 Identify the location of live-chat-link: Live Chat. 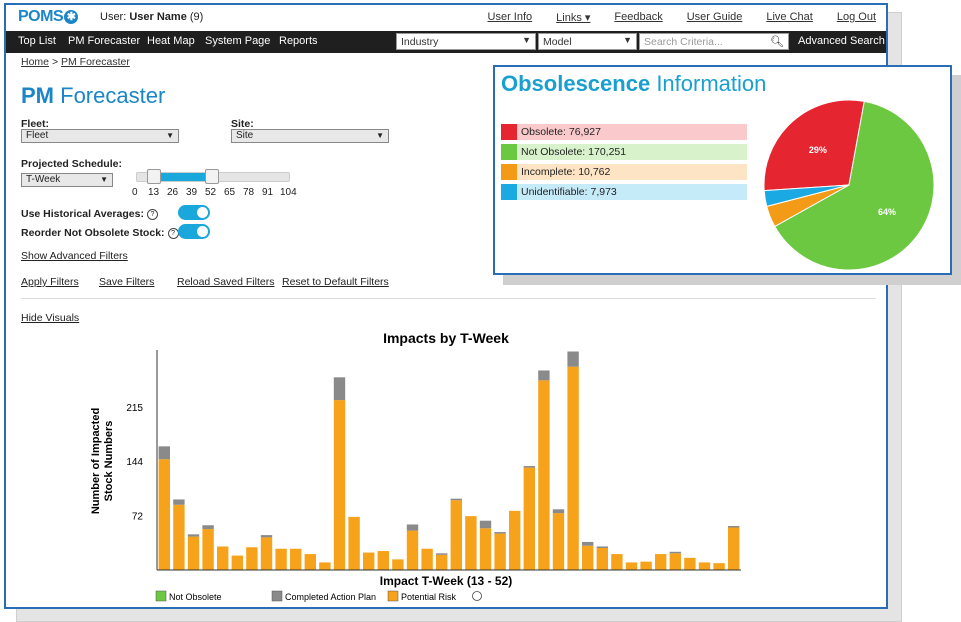
(789, 17).